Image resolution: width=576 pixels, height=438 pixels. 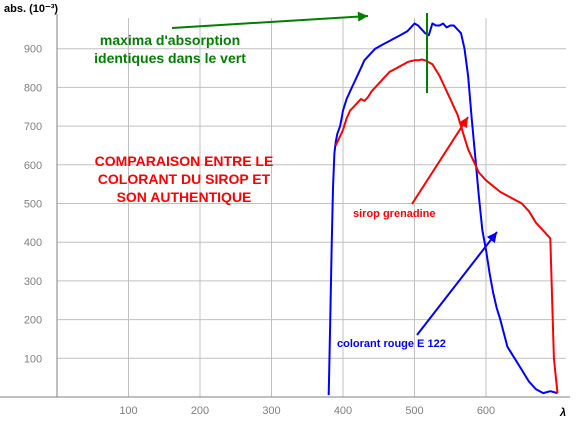 What do you see at coordinates (33, 127) in the screenshot?
I see `y-tick-label: 700` at bounding box center [33, 127].